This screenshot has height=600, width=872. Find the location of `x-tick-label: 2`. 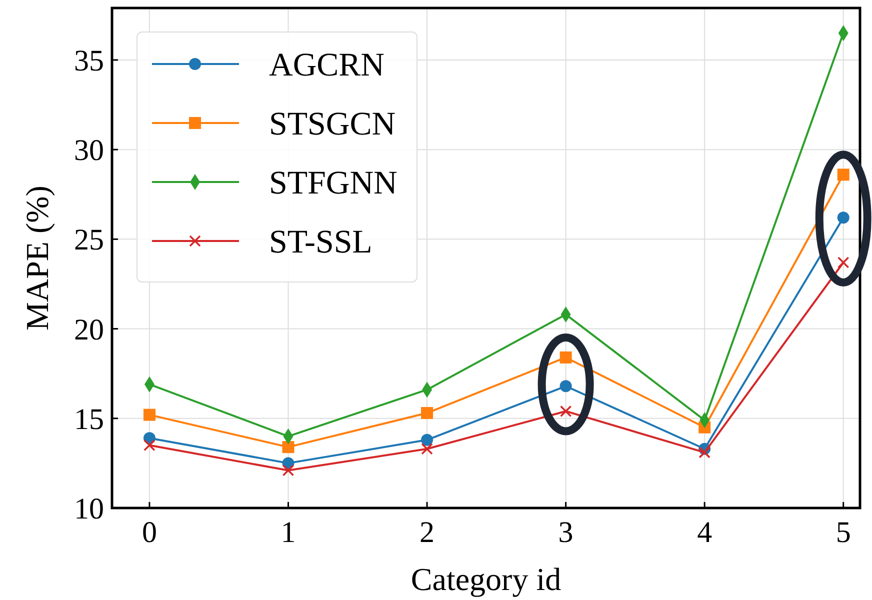

x-tick-label: 2 is located at coordinates (427, 532).